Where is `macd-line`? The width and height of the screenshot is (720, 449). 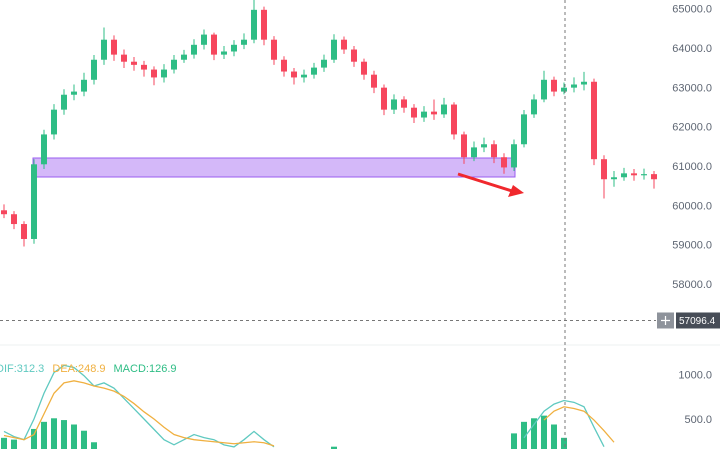 macd-line is located at coordinates (309, 413).